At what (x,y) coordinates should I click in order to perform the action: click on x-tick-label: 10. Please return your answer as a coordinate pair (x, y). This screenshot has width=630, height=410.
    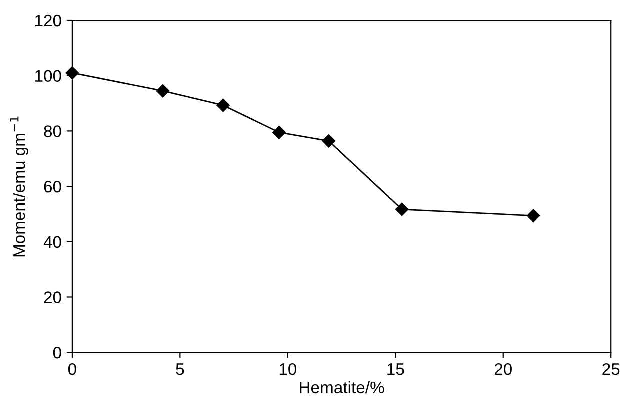
    Looking at the image, I should click on (288, 369).